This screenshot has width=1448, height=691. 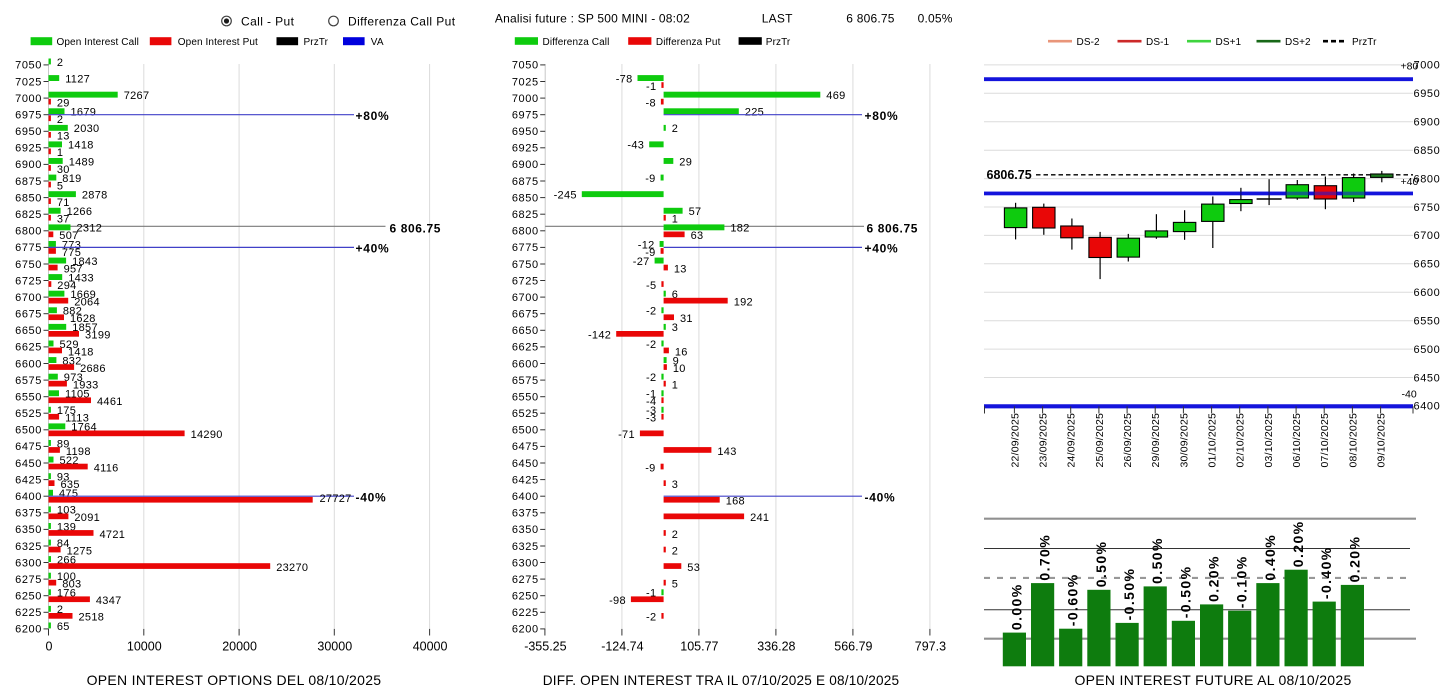 I want to click on svg-text: -9, so click(x=650, y=253).